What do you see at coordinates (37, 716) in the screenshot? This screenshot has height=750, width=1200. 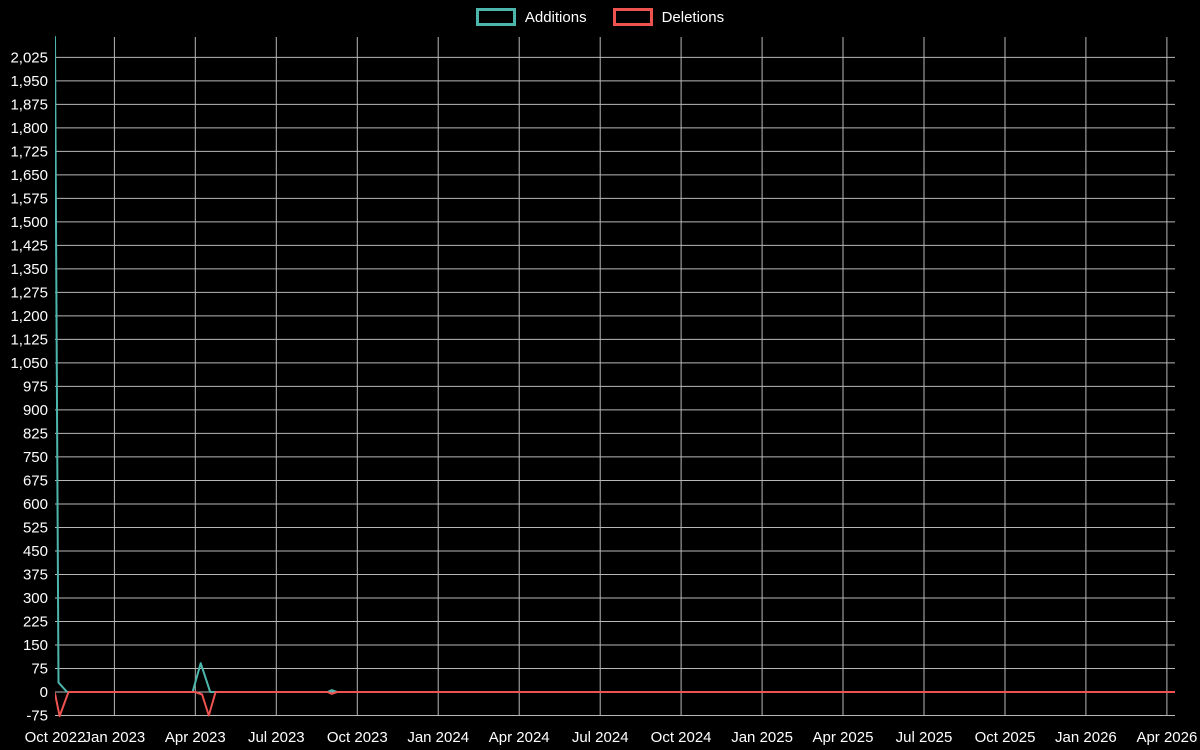 I see `svg-text: -75` at bounding box center [37, 716].